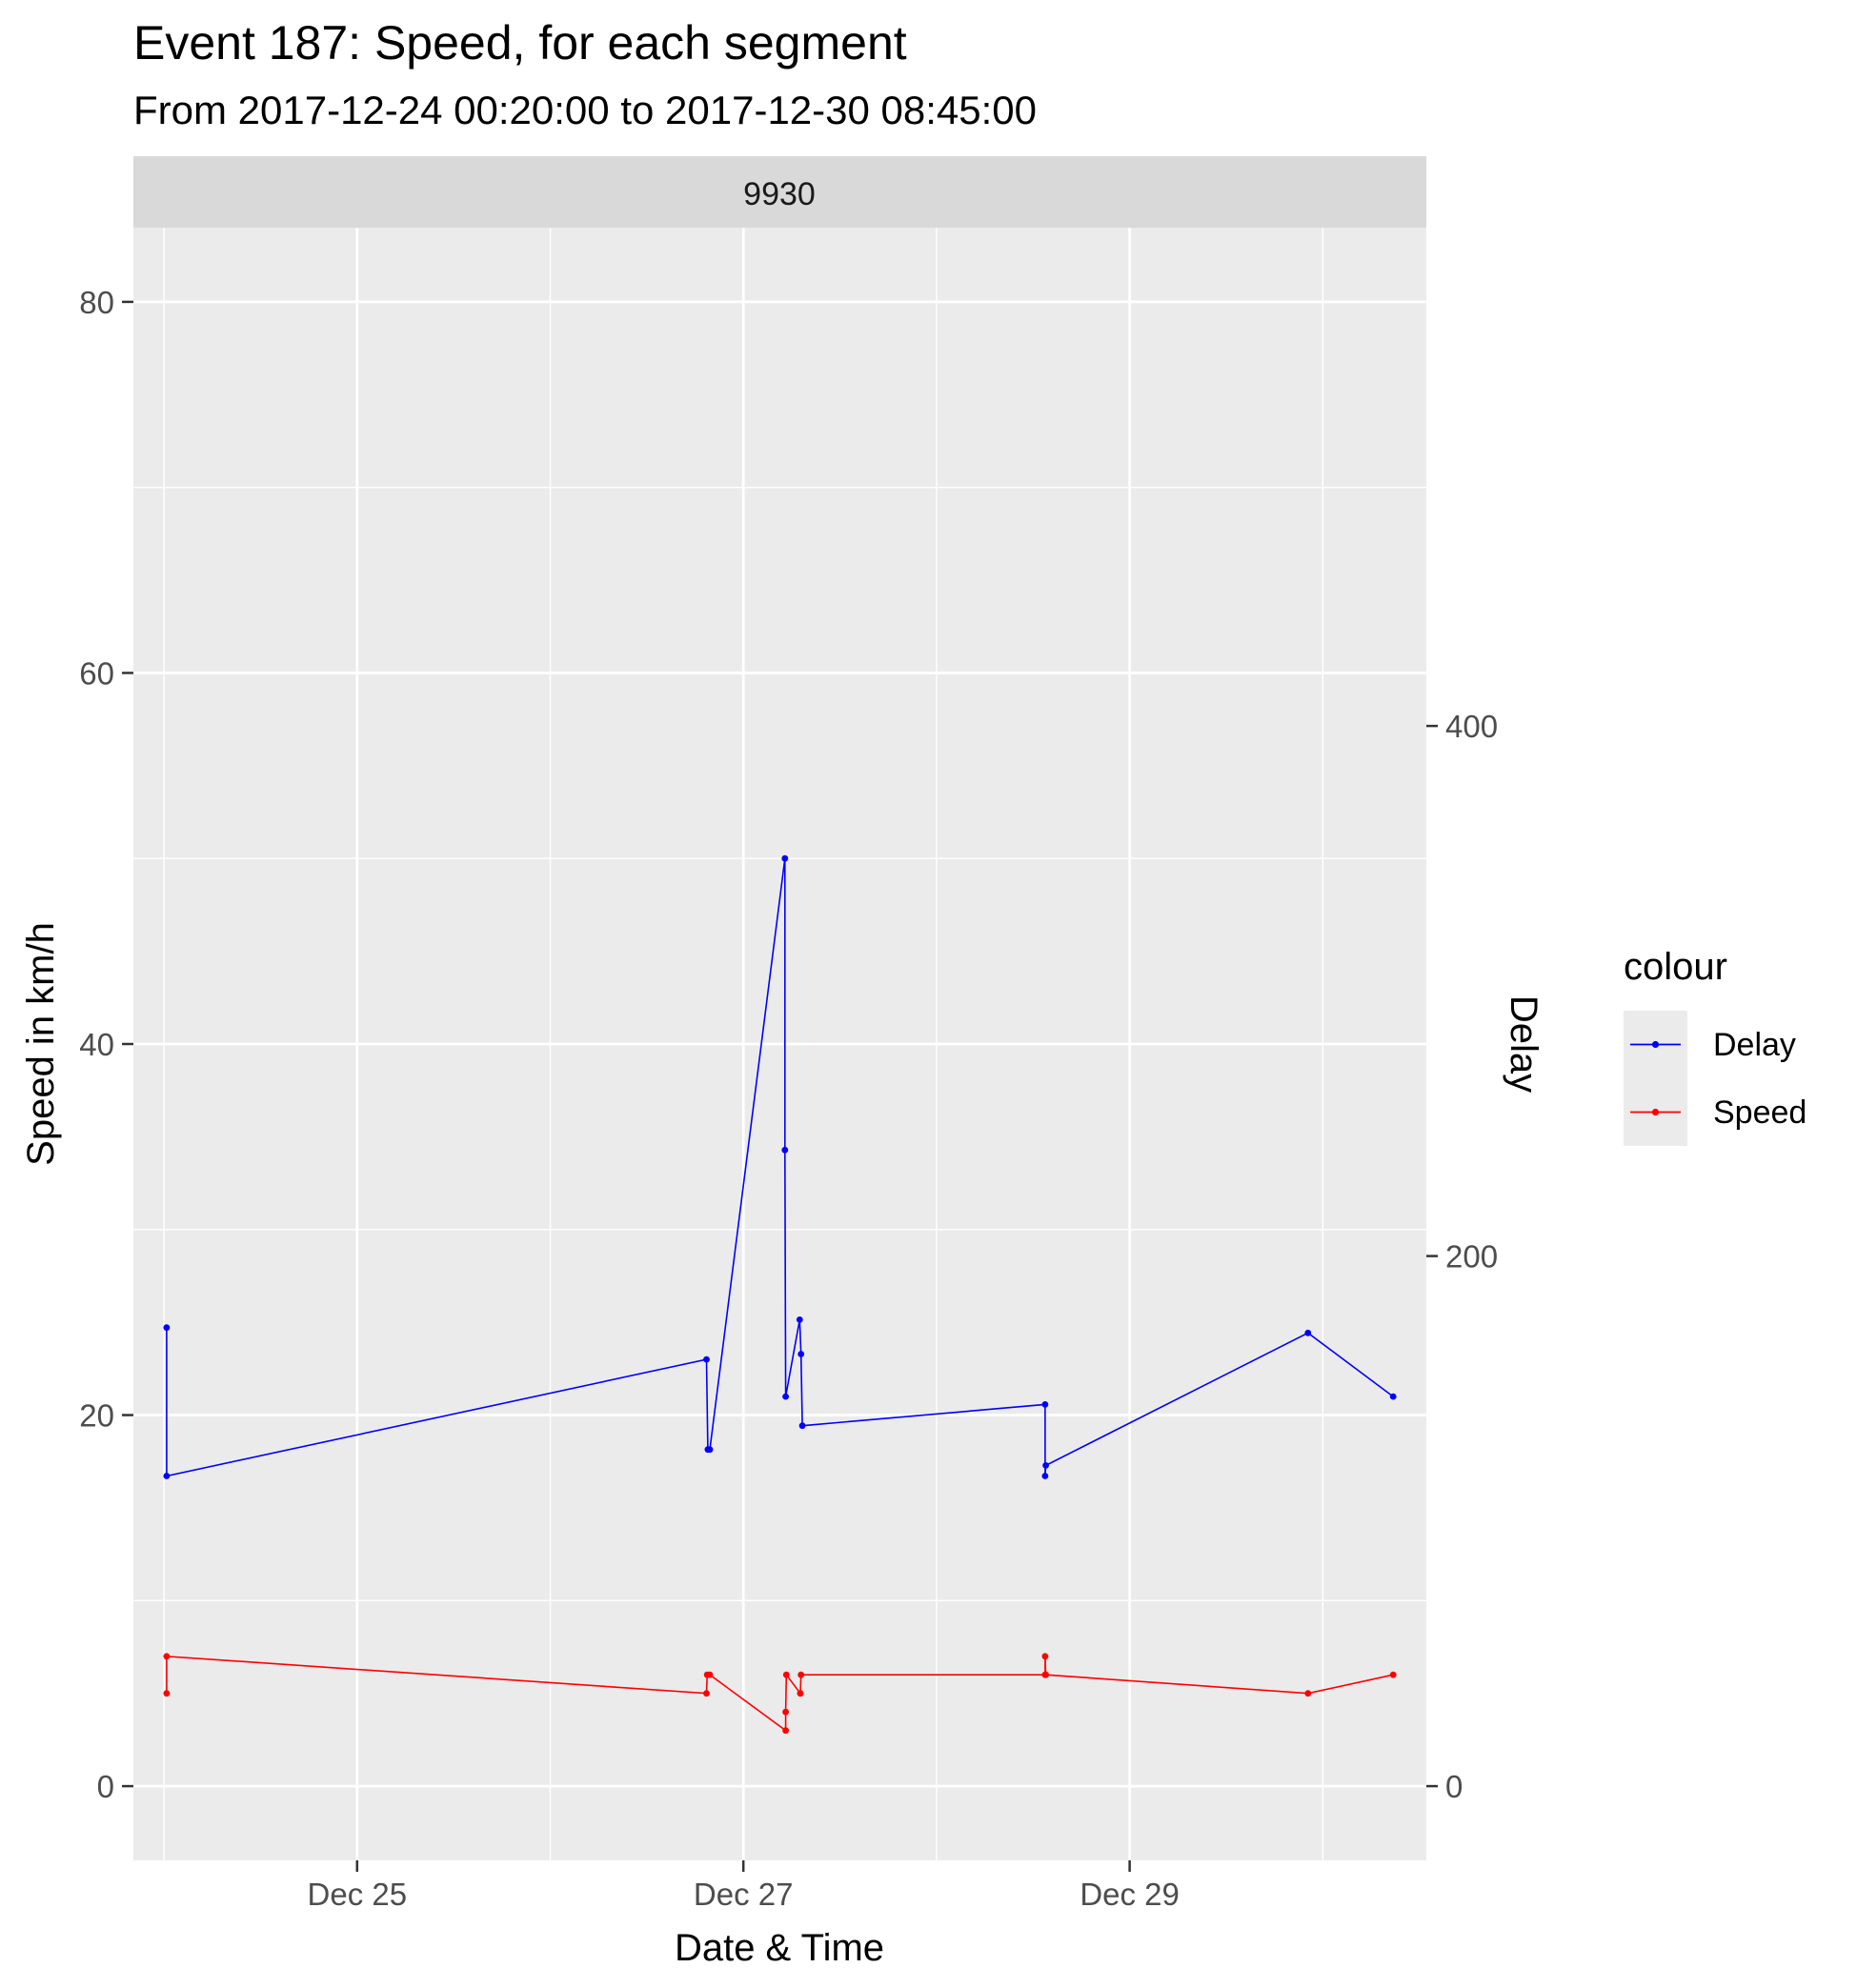  What do you see at coordinates (1656, 1112) in the screenshot?
I see `legend-point-speed` at bounding box center [1656, 1112].